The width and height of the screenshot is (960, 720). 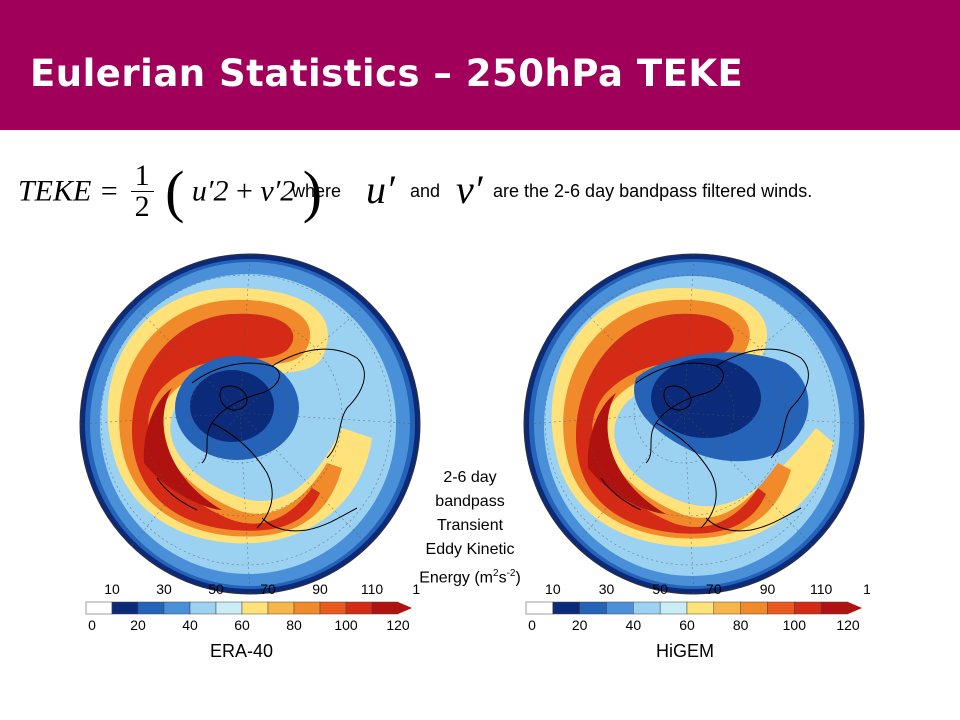 I want to click on era40-colorbar: 10 30 50 70 90 110 130 0 20 40 60 80 100 120, so click(x=252, y=607).